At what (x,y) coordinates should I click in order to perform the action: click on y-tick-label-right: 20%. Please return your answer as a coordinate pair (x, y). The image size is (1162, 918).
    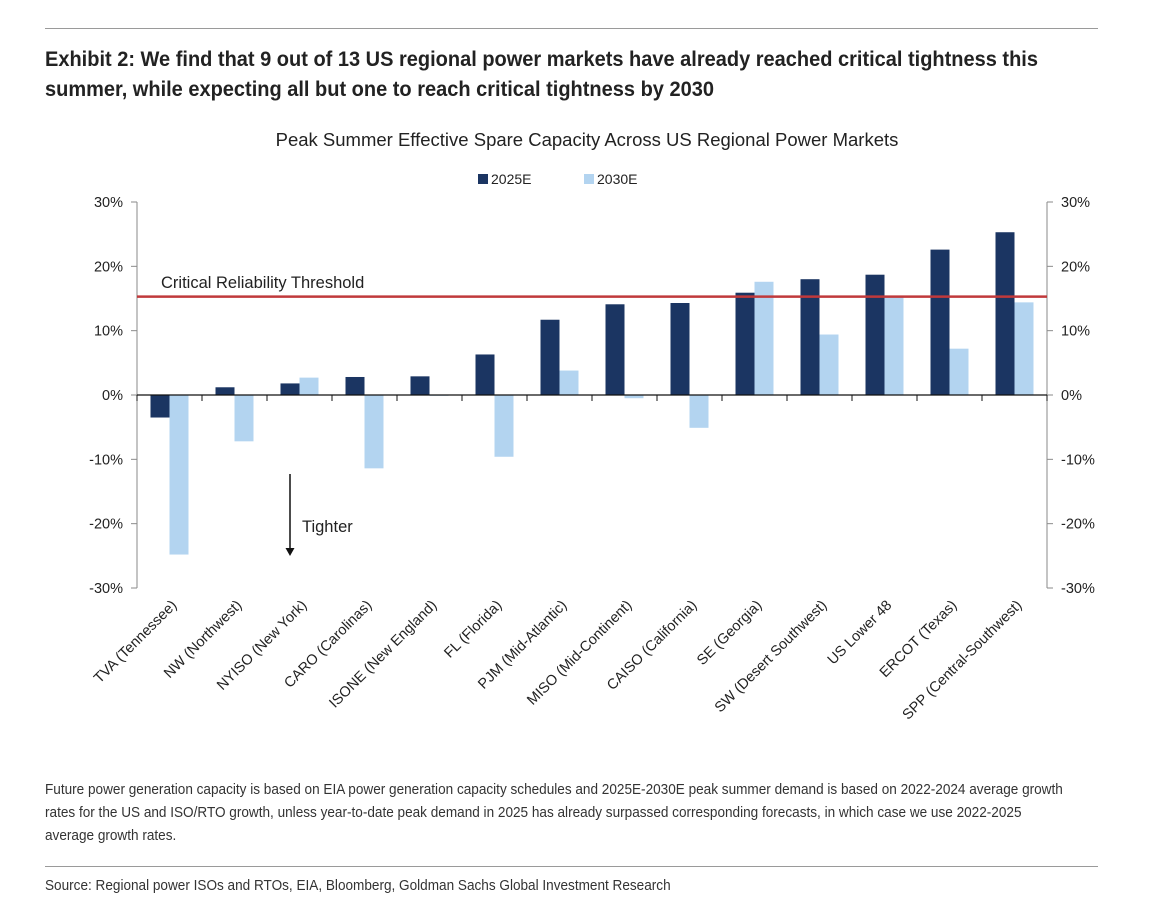
    Looking at the image, I should click on (1075, 267).